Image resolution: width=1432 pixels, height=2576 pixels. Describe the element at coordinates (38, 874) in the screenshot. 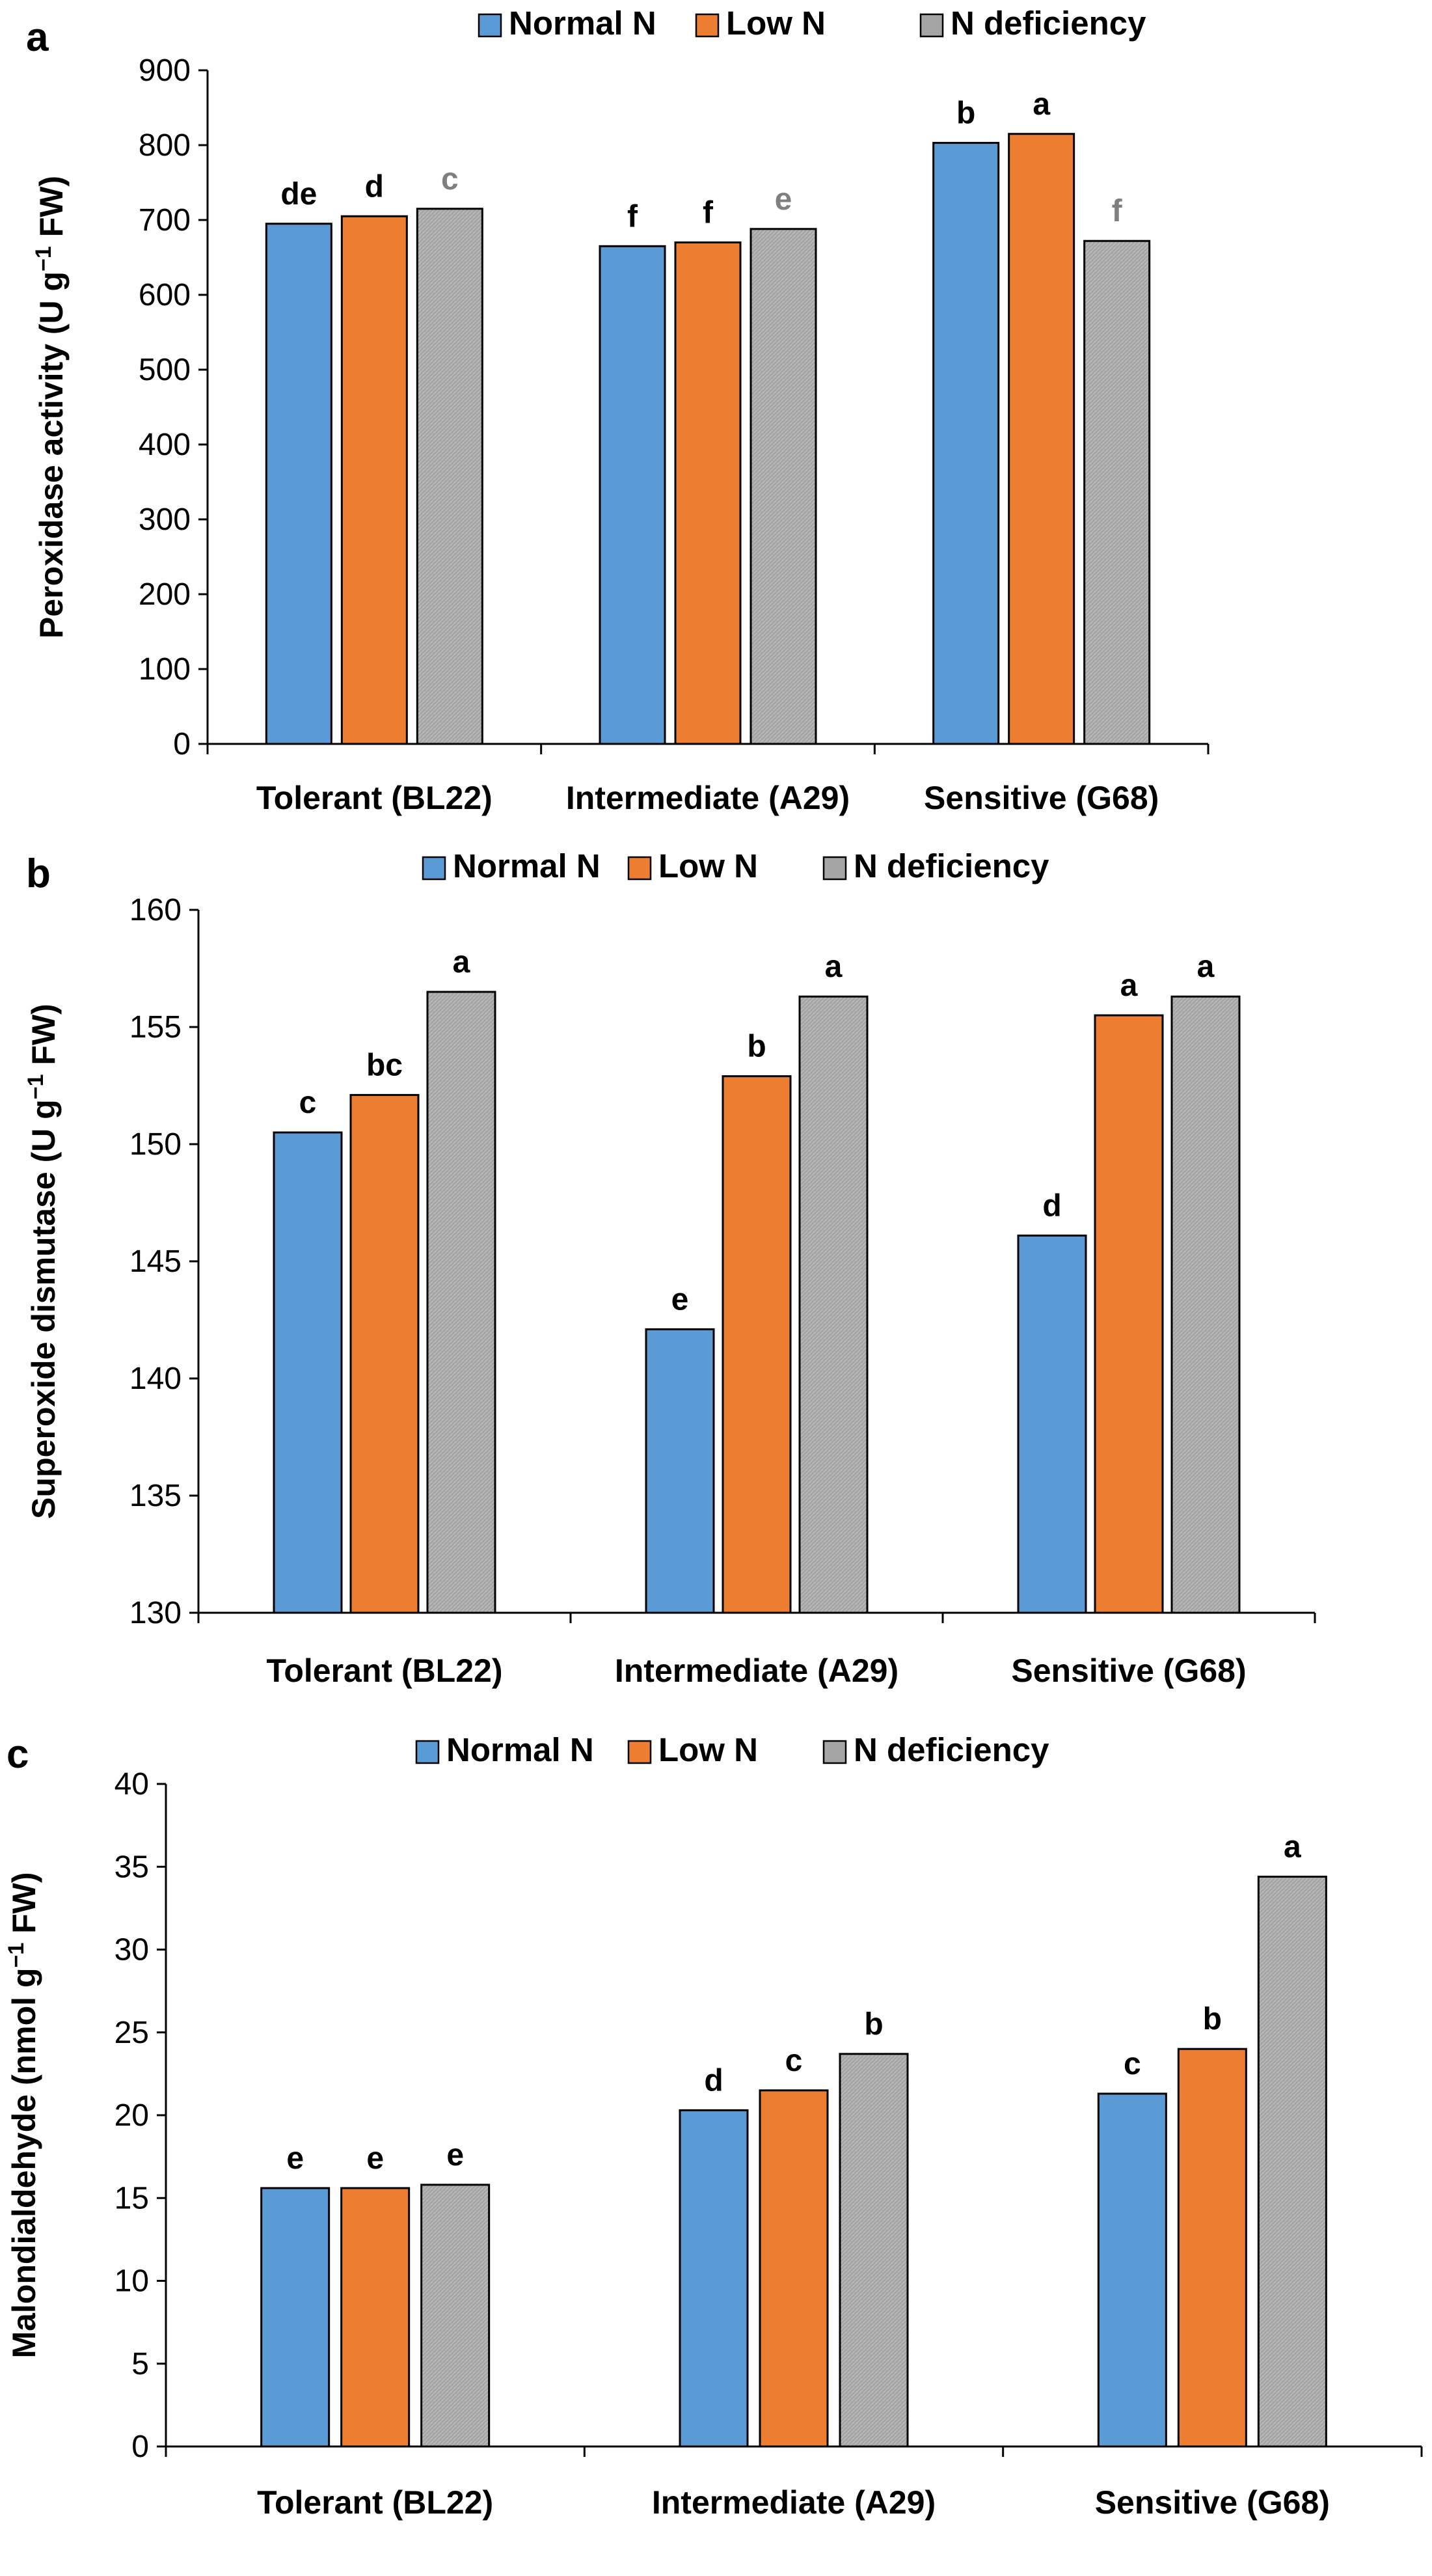

I see `panel-letter: b` at that location.